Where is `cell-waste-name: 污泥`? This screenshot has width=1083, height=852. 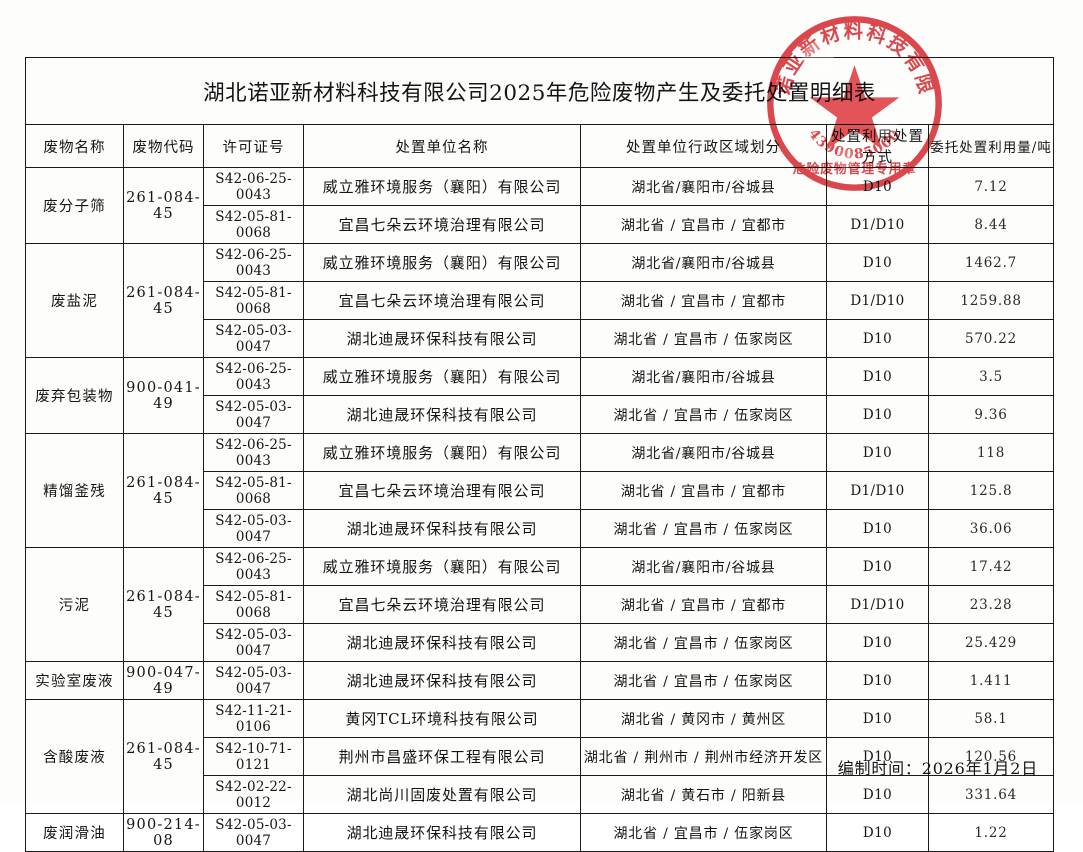 cell-waste-name: 污泥 is located at coordinates (74, 604).